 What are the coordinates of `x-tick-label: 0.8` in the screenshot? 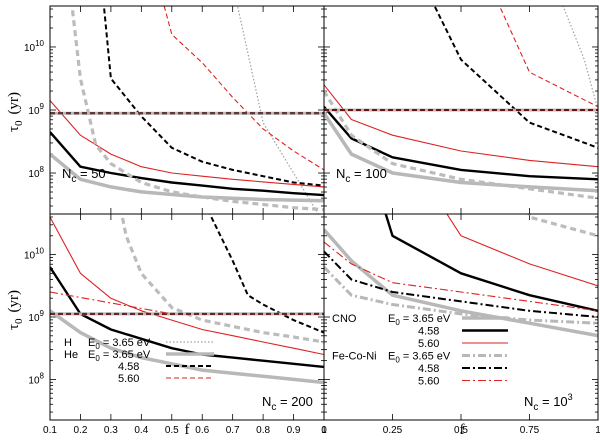 It's located at (263, 430).